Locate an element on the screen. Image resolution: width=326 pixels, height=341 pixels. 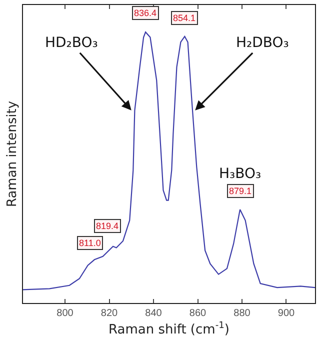
annotation: 836.4 is located at coordinates (145, 13).